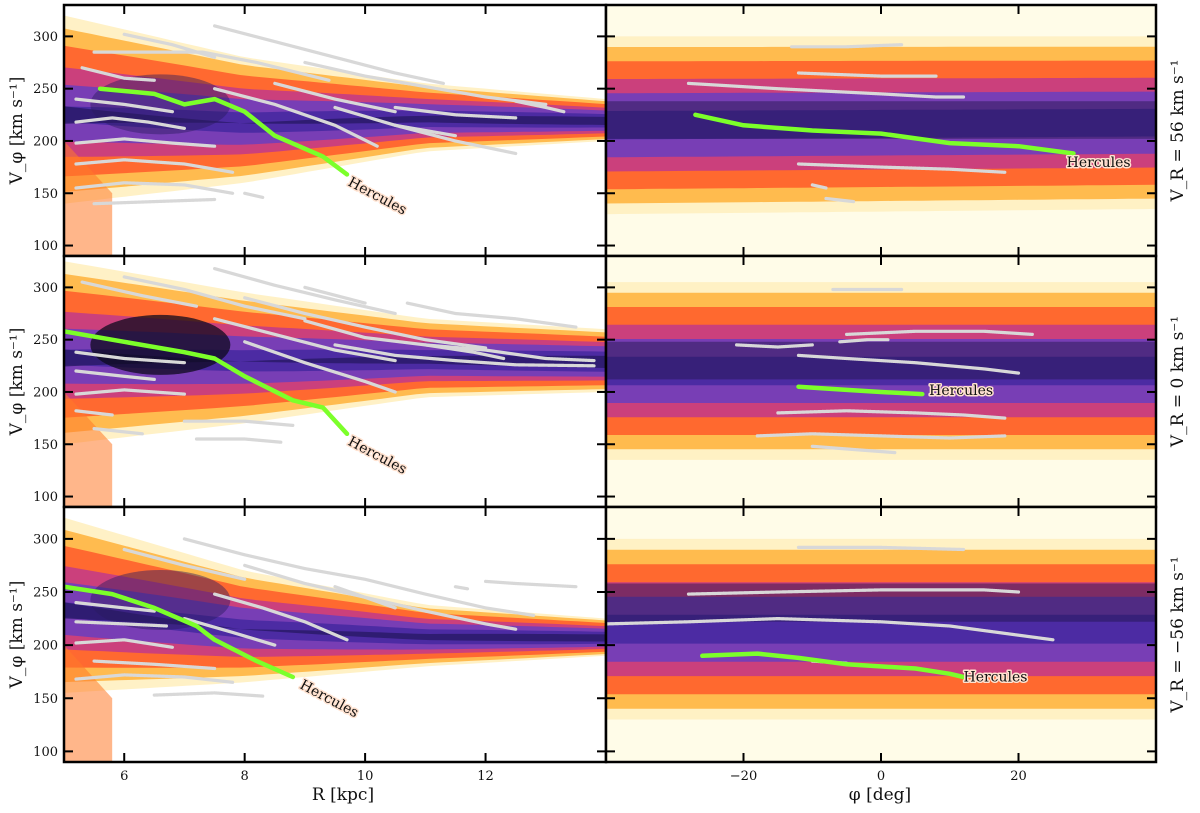  I want to click on x-tick-label: 20, so click(1018, 776).